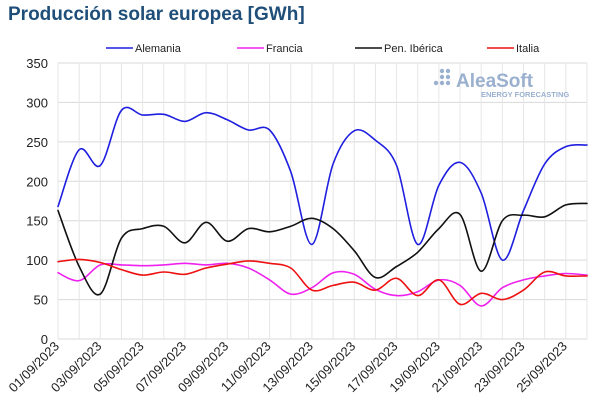  I want to click on y-tick-label: 300, so click(37, 102).